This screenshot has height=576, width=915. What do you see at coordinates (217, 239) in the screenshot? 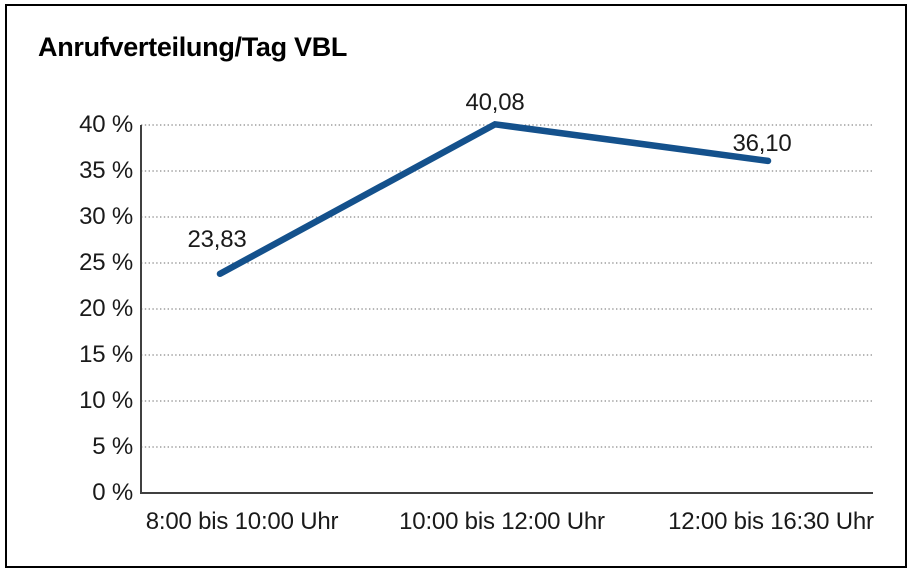
I see `data-point-label: 23,83` at bounding box center [217, 239].